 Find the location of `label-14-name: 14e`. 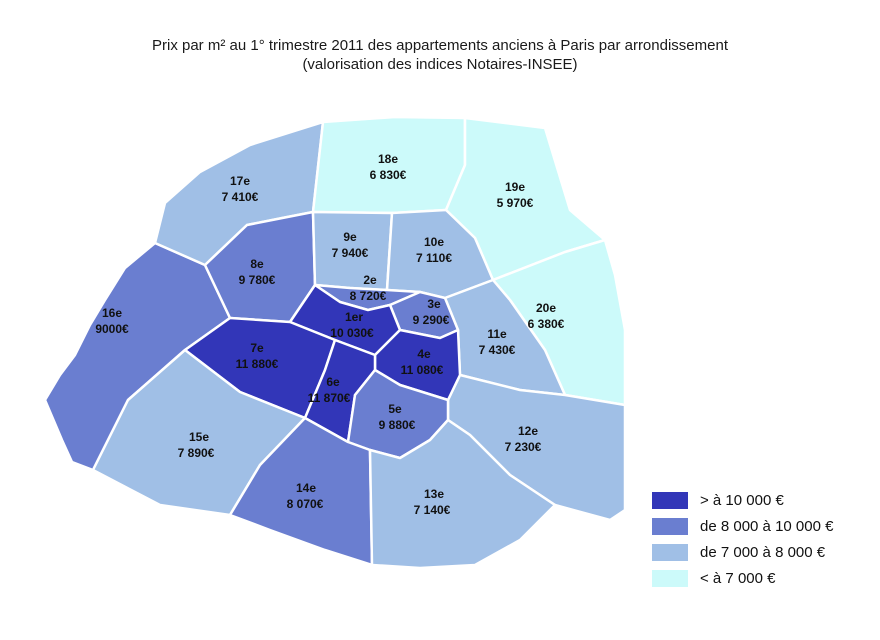

label-14-name: 14e is located at coordinates (306, 488).